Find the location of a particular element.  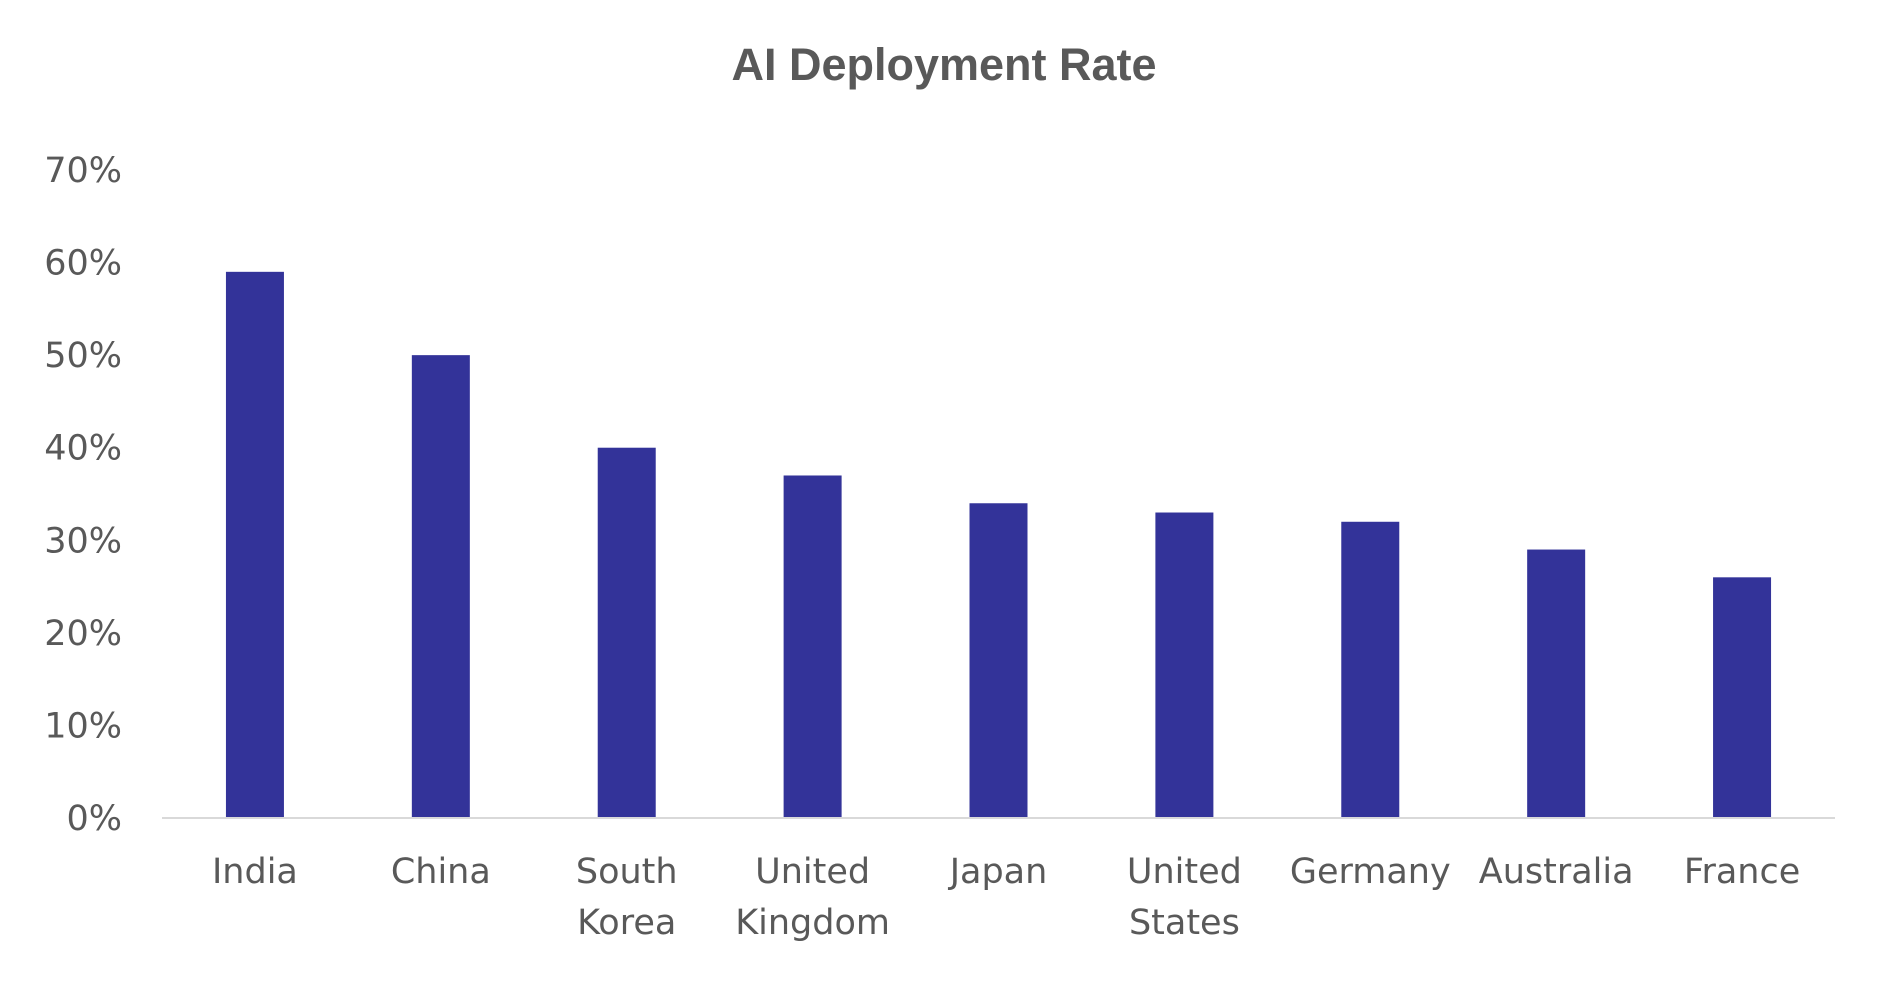

x-tick-label: Germany is located at coordinates (1370, 872).